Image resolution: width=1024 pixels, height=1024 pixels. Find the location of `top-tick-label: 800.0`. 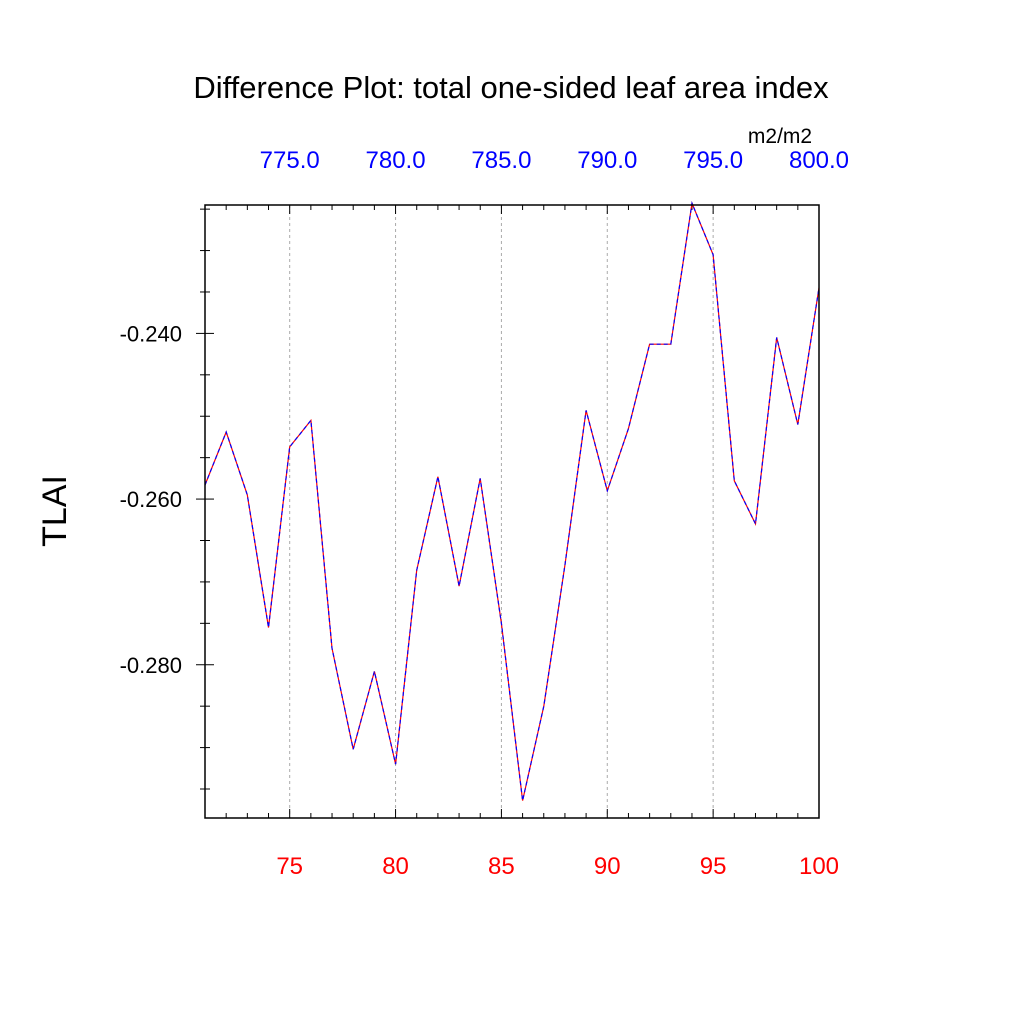

top-tick-label: 800.0 is located at coordinates (819, 160).